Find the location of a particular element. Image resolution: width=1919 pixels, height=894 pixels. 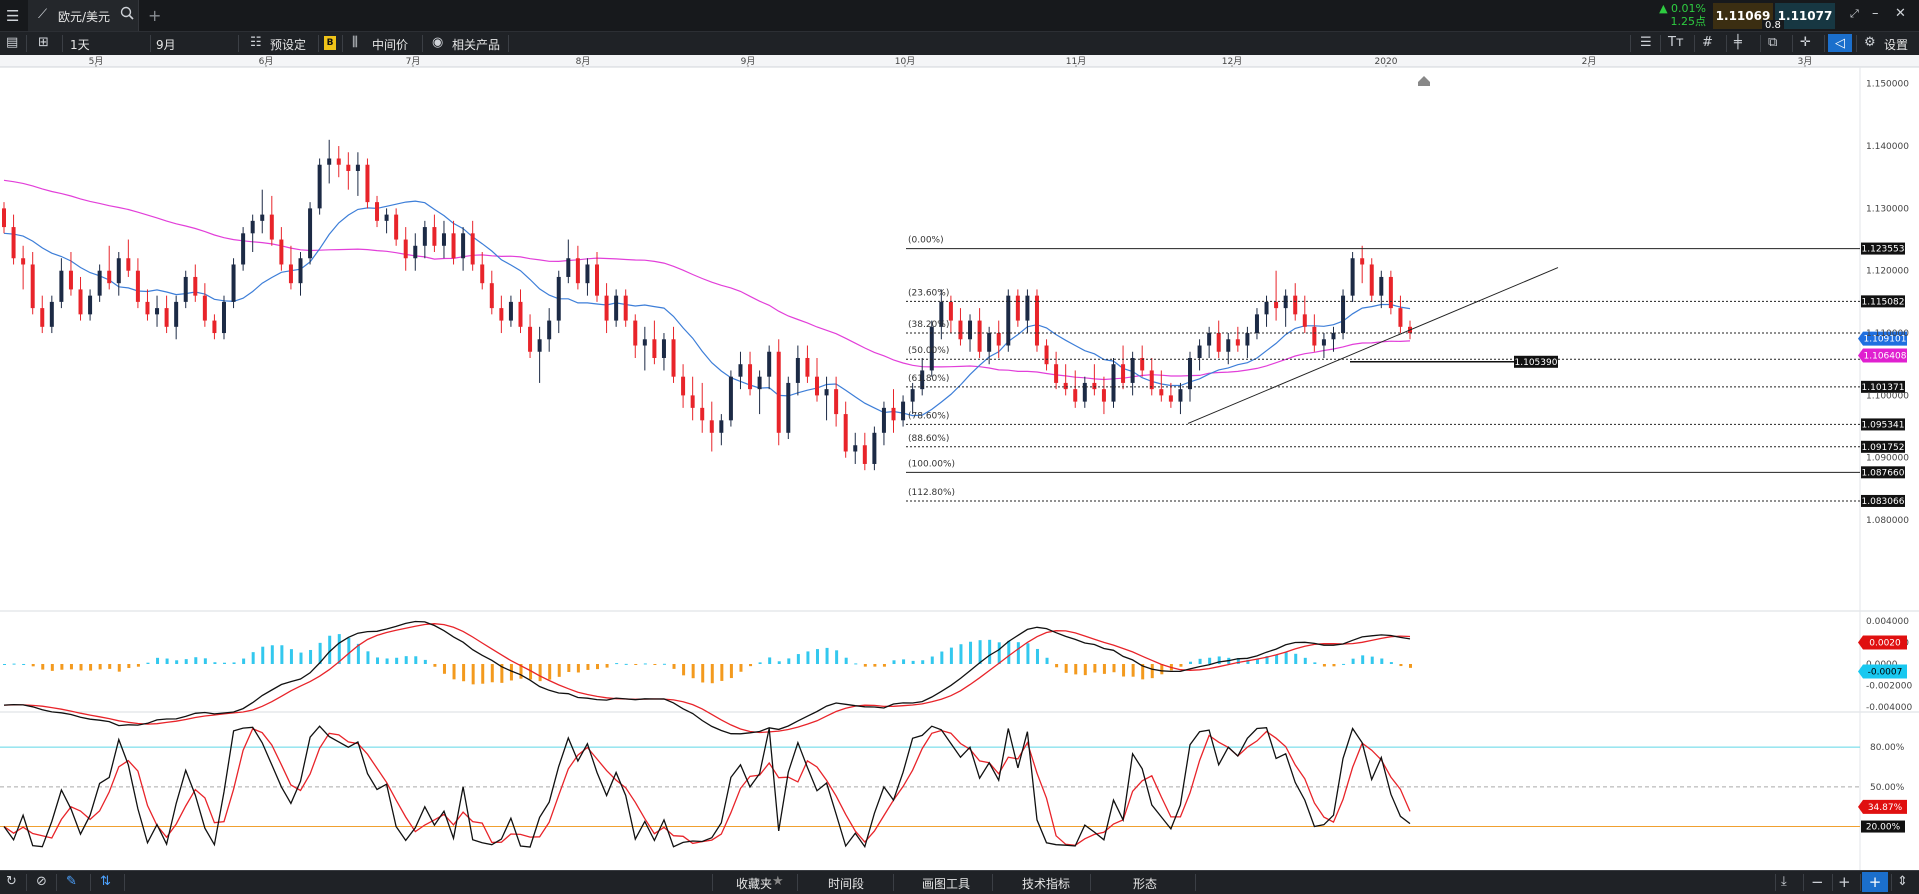

presets-button: 预设定 is located at coordinates (288, 45).